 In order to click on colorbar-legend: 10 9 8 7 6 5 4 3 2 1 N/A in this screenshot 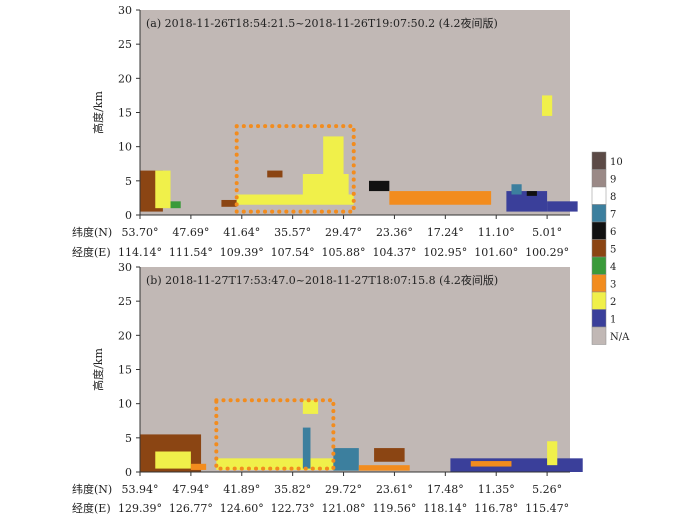, I will do `click(610, 248)`.